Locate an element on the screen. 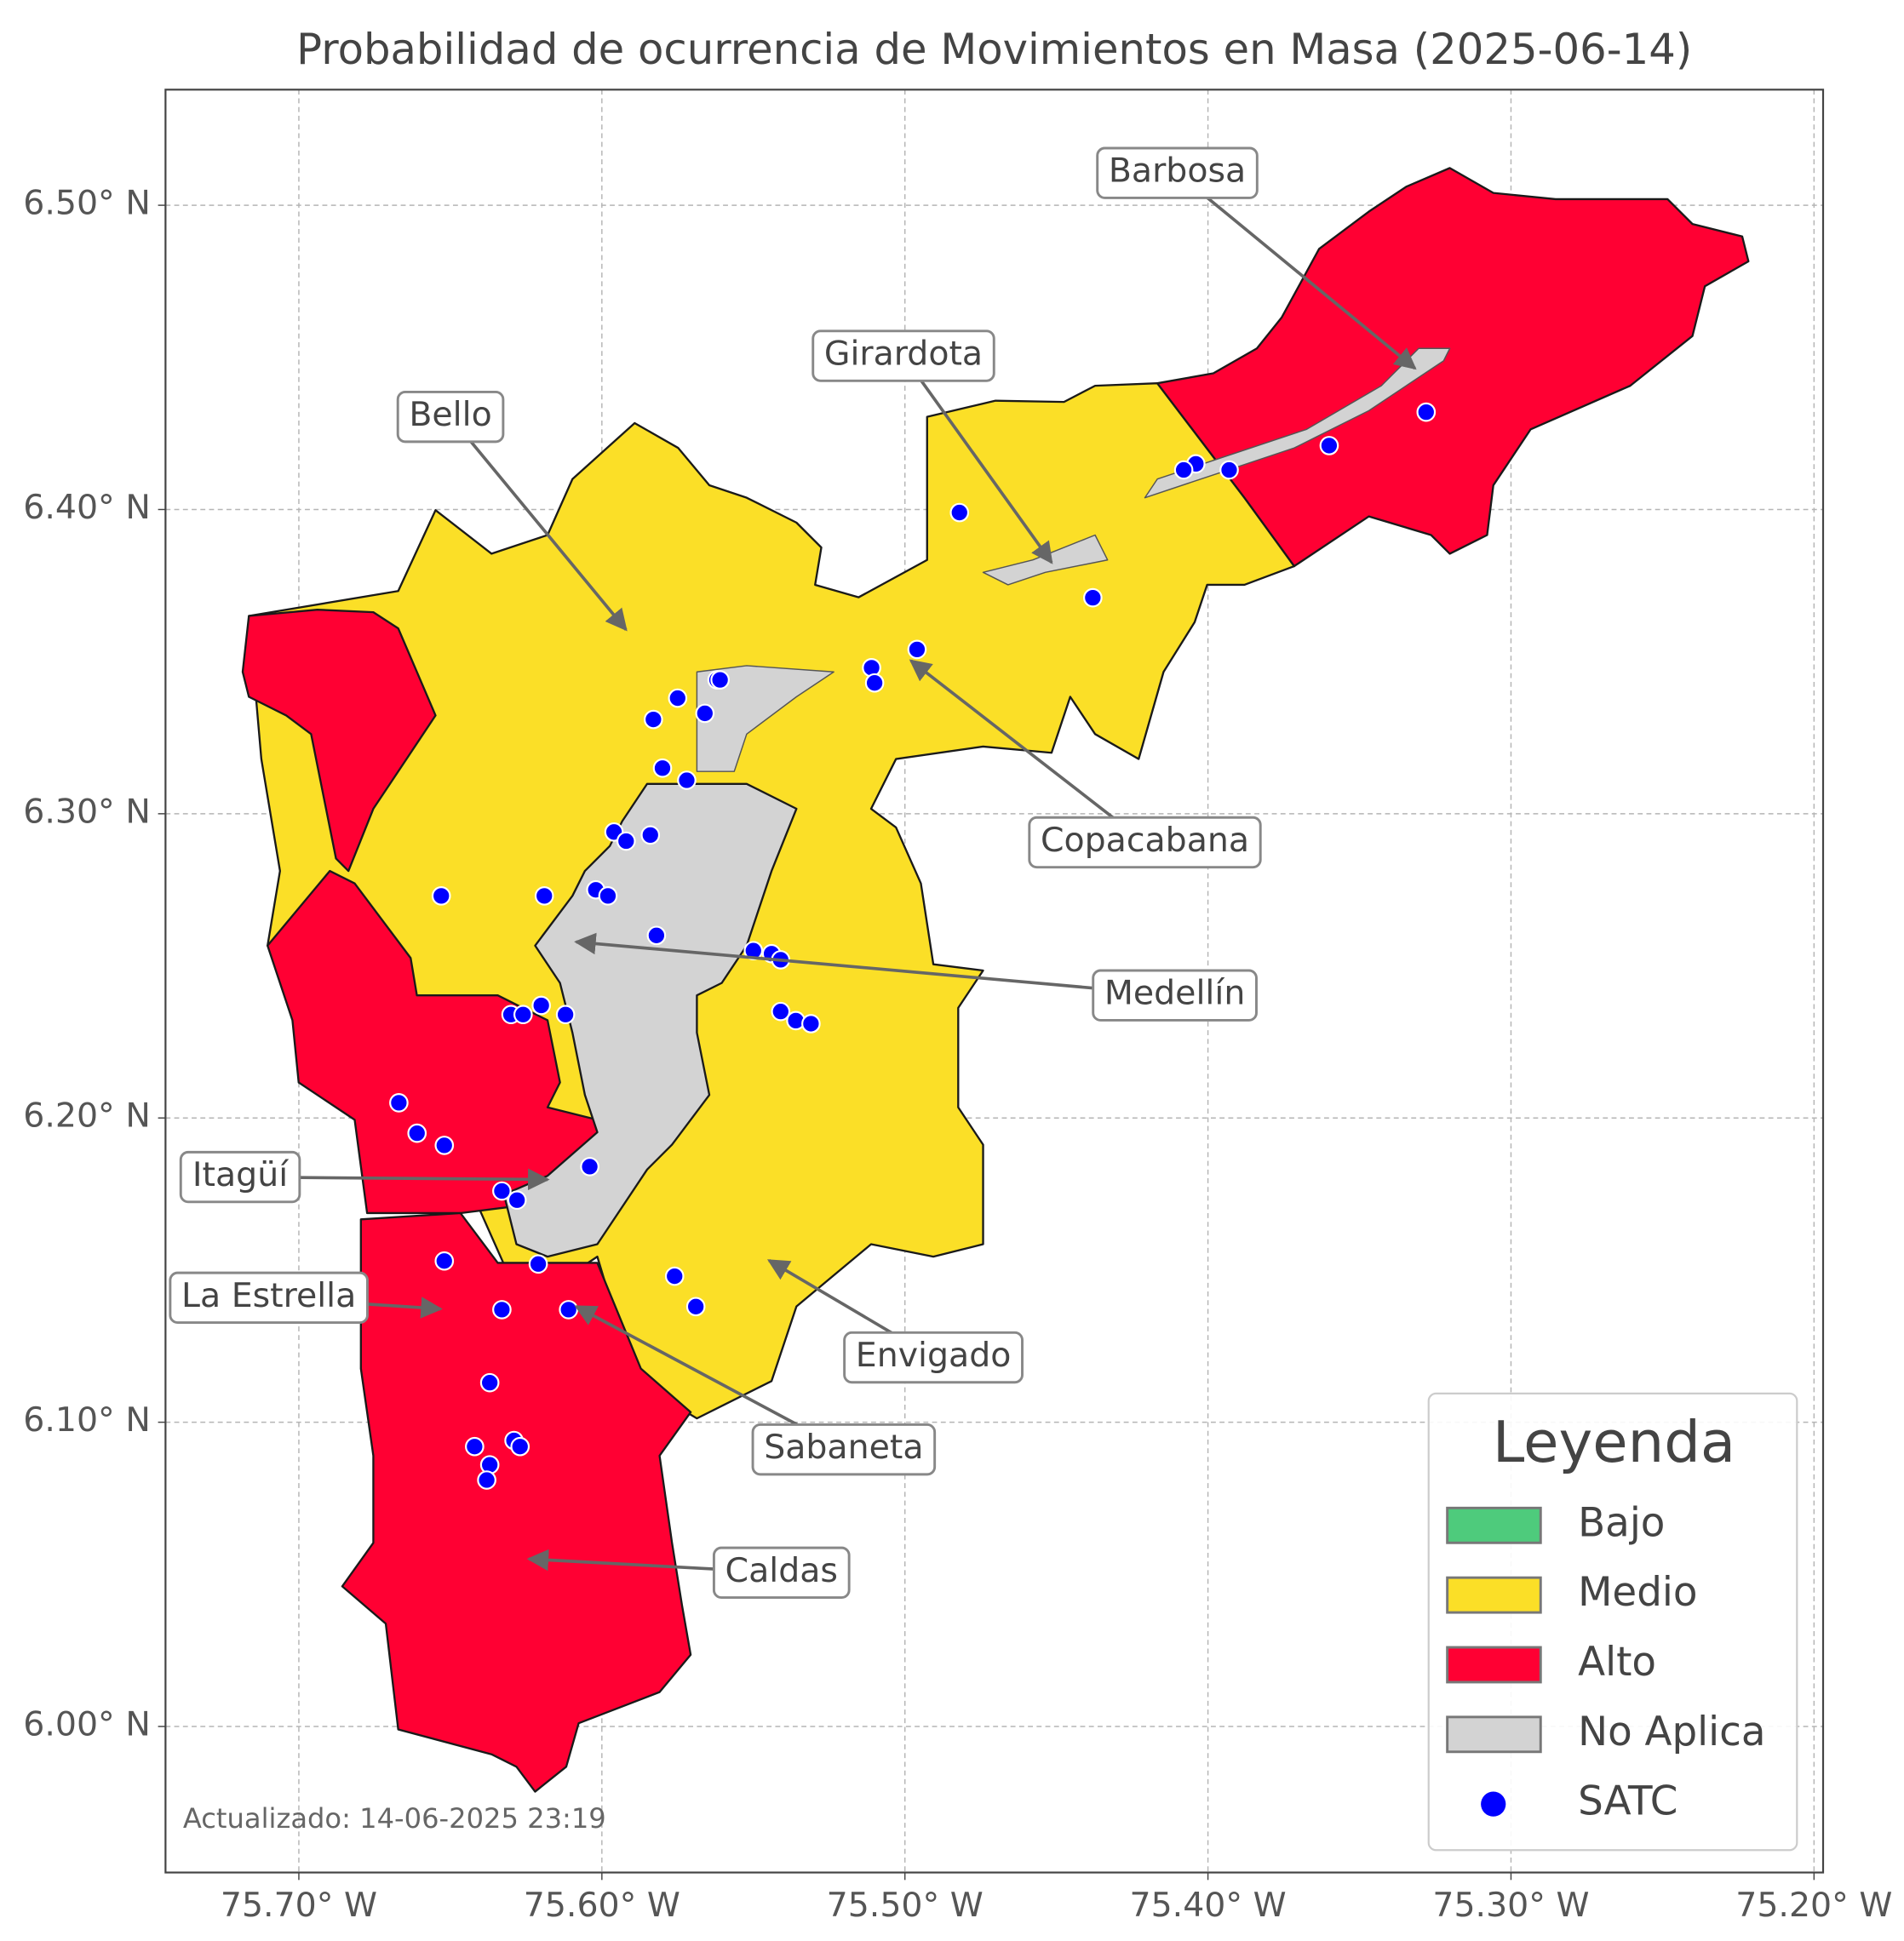 This screenshot has width=1904, height=1941. annotation-label: Caldas is located at coordinates (781, 1570).